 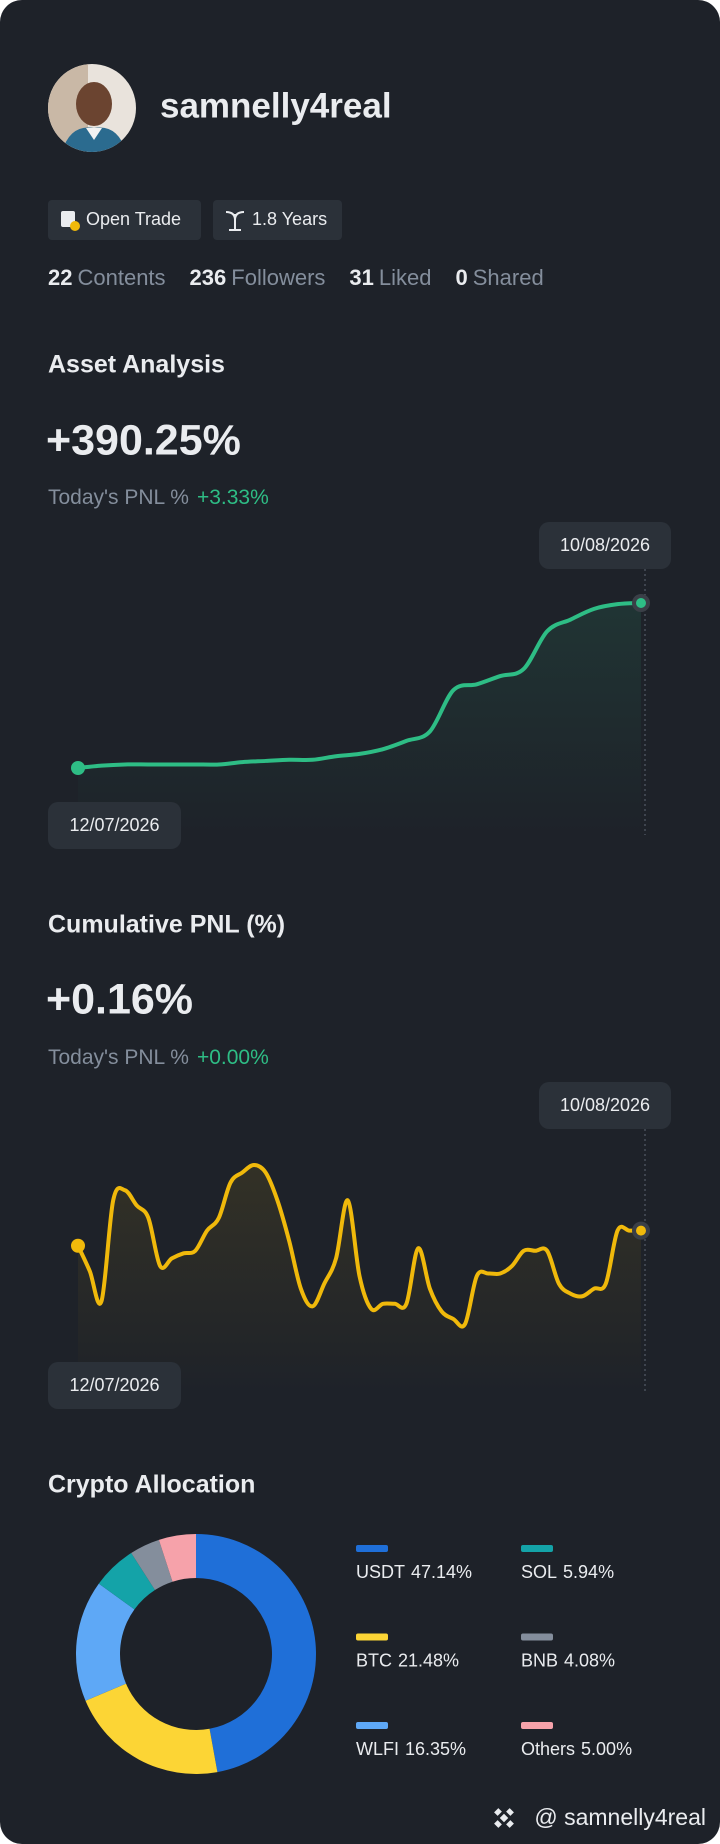 What do you see at coordinates (289, 219) in the screenshot?
I see `badge-label: 1.8 Years` at bounding box center [289, 219].